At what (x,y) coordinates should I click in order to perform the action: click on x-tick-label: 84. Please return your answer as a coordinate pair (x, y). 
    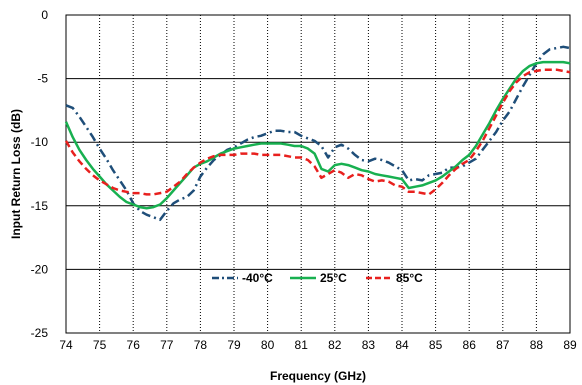
    Looking at the image, I should click on (402, 345).